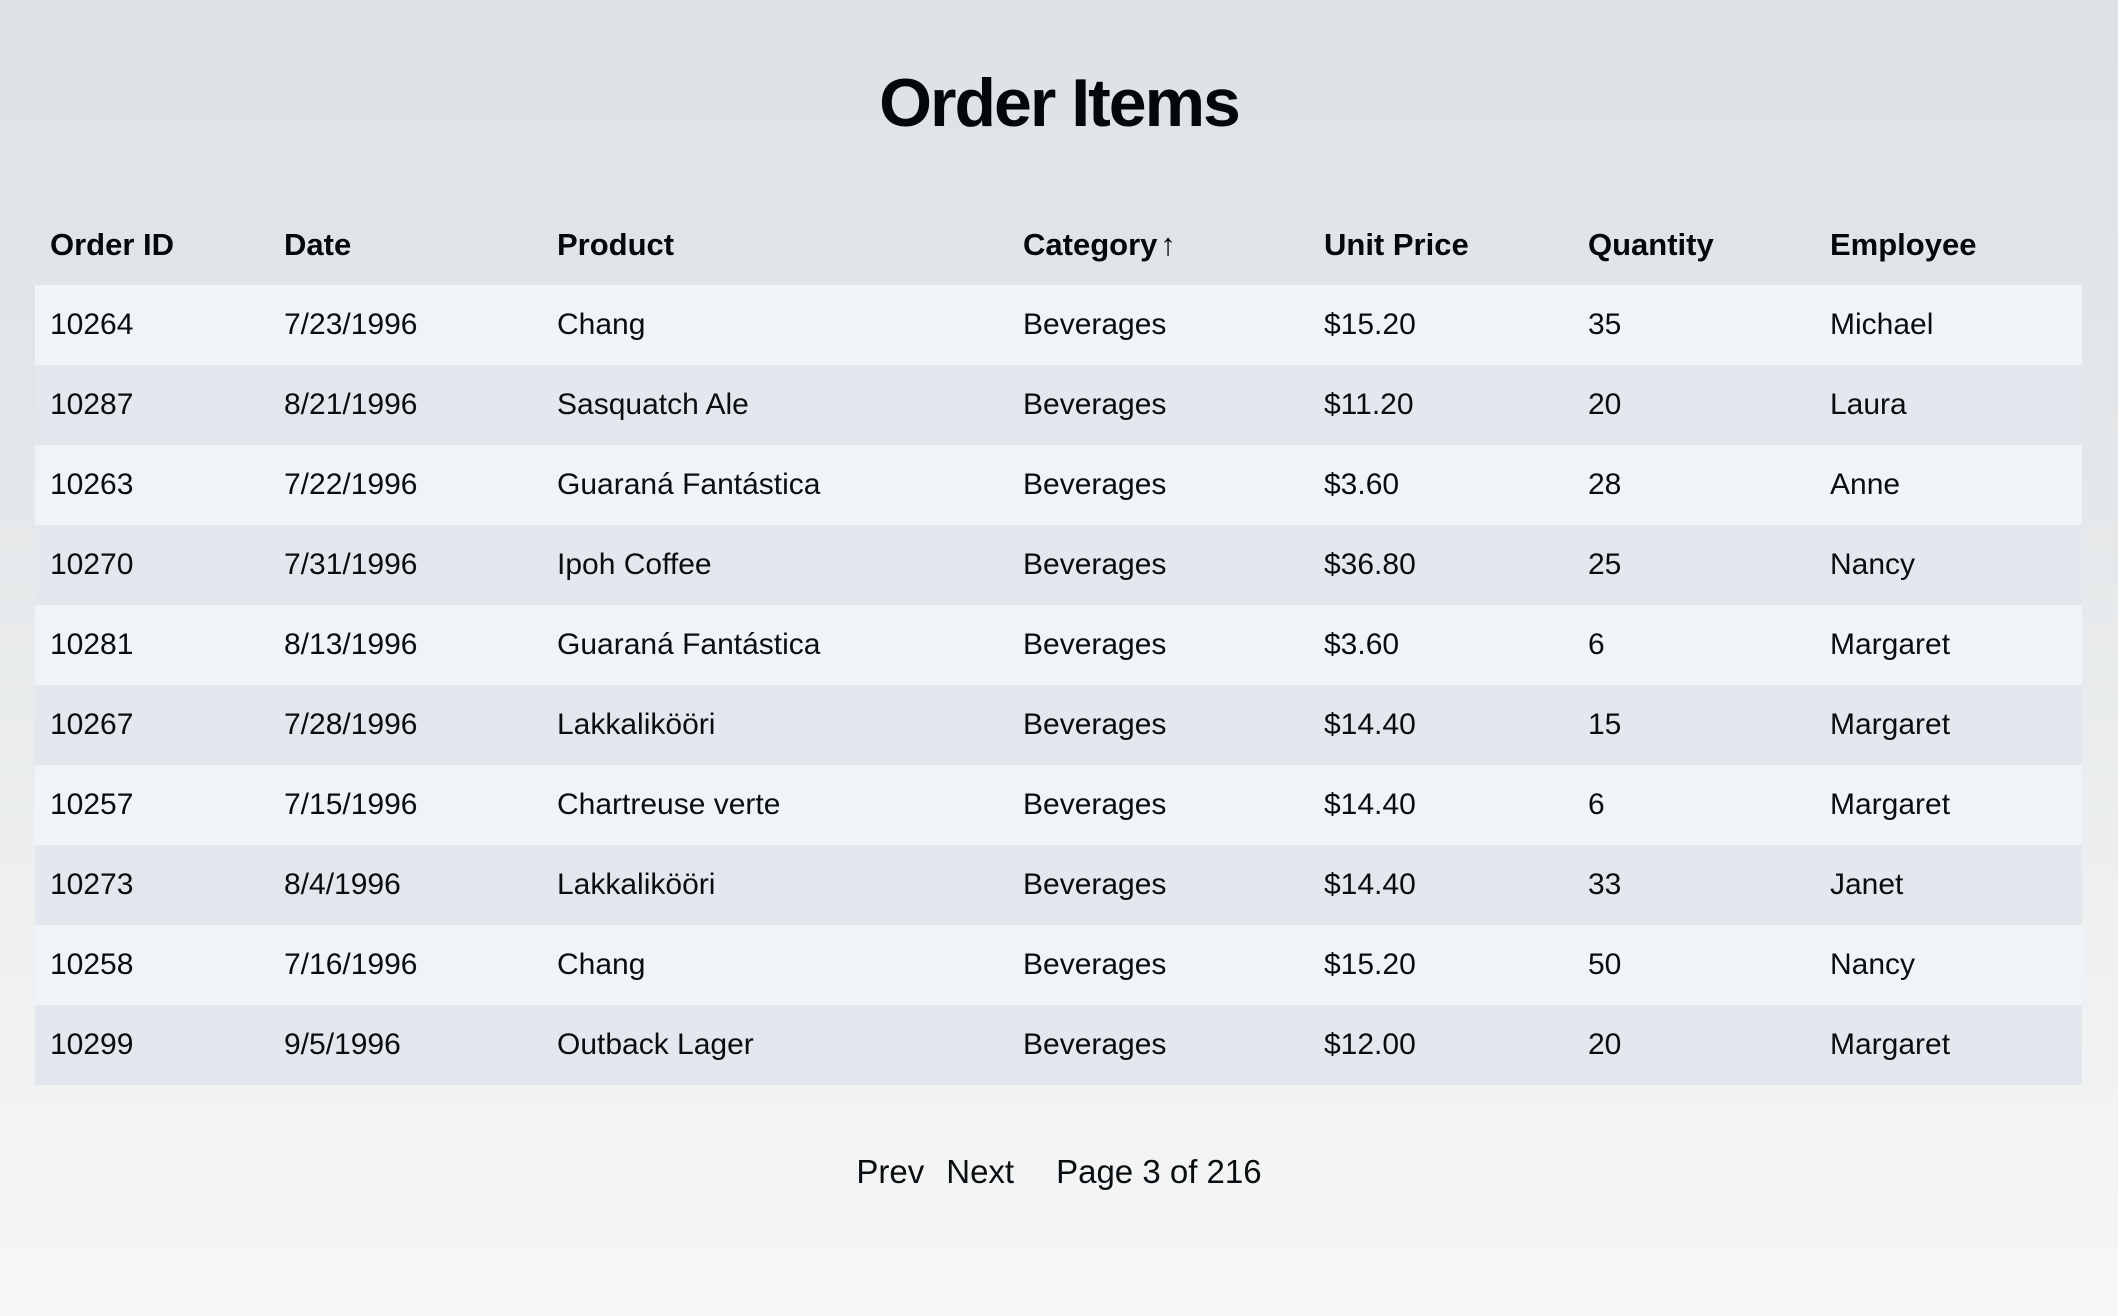  Describe the element at coordinates (92, 404) in the screenshot. I see `cell-order_id: 10287` at that location.